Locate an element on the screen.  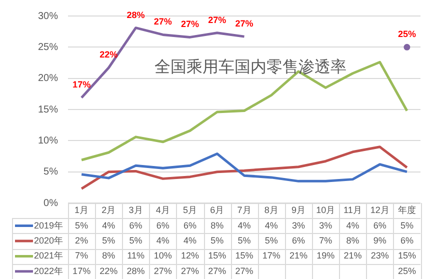
data-label: 23% is located at coordinates (379, 255).